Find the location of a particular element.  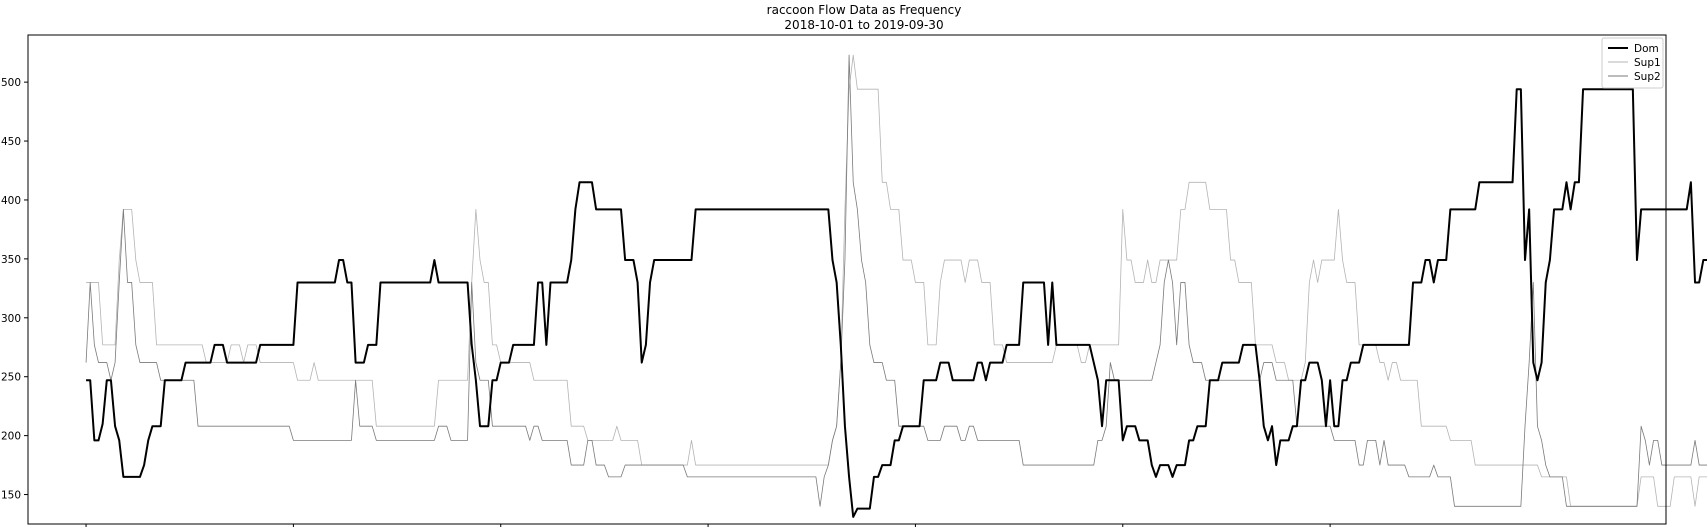

x-axis-ticks is located at coordinates (708, 525).